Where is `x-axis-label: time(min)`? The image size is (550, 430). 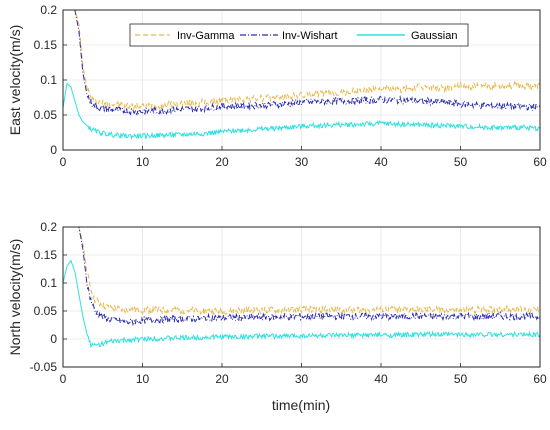 x-axis-label: time(min) is located at coordinates (301, 405).